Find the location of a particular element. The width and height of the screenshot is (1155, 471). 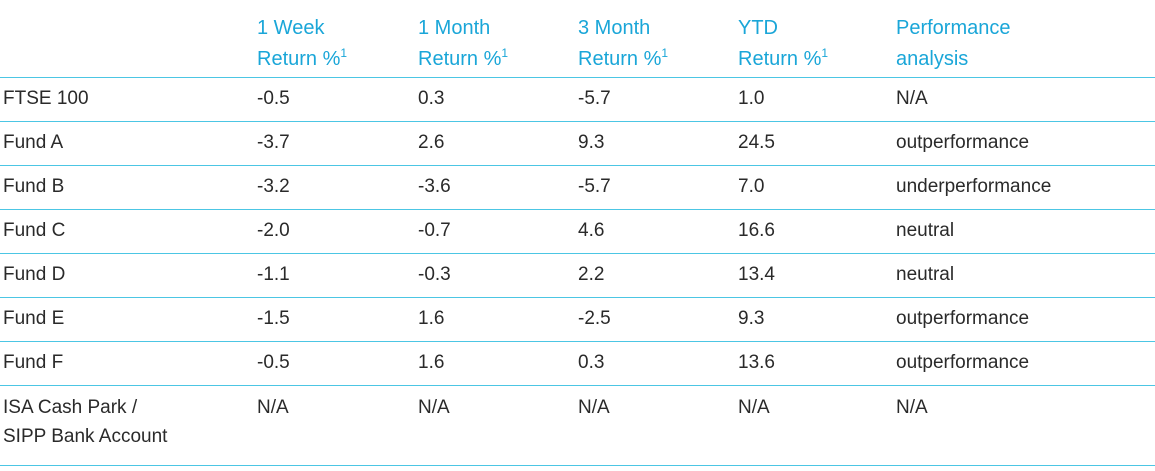

cell-fund-name: Fund B is located at coordinates (128, 187).